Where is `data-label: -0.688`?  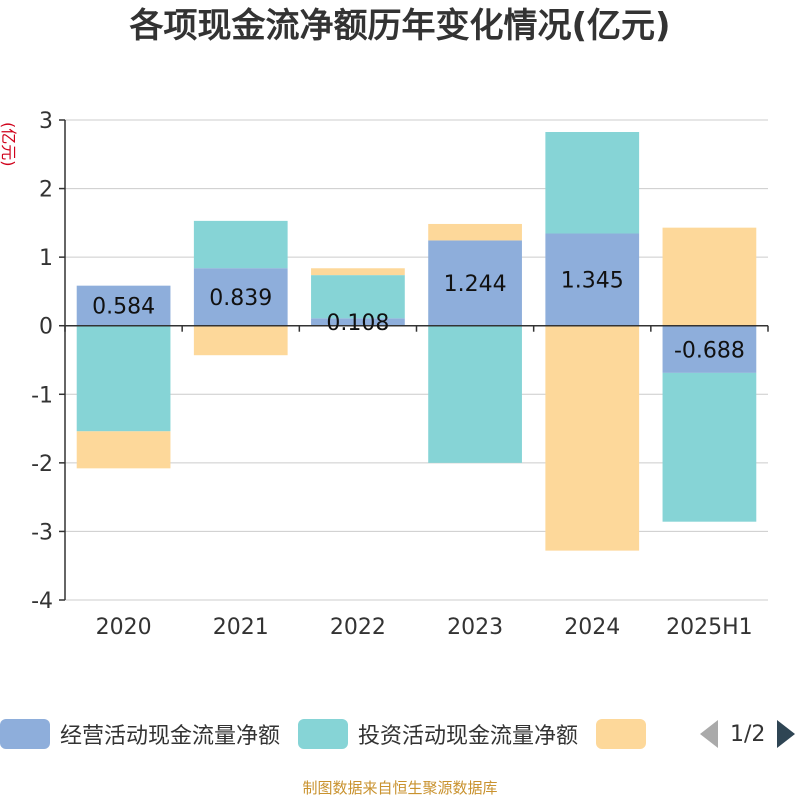 data-label: -0.688 is located at coordinates (709, 350).